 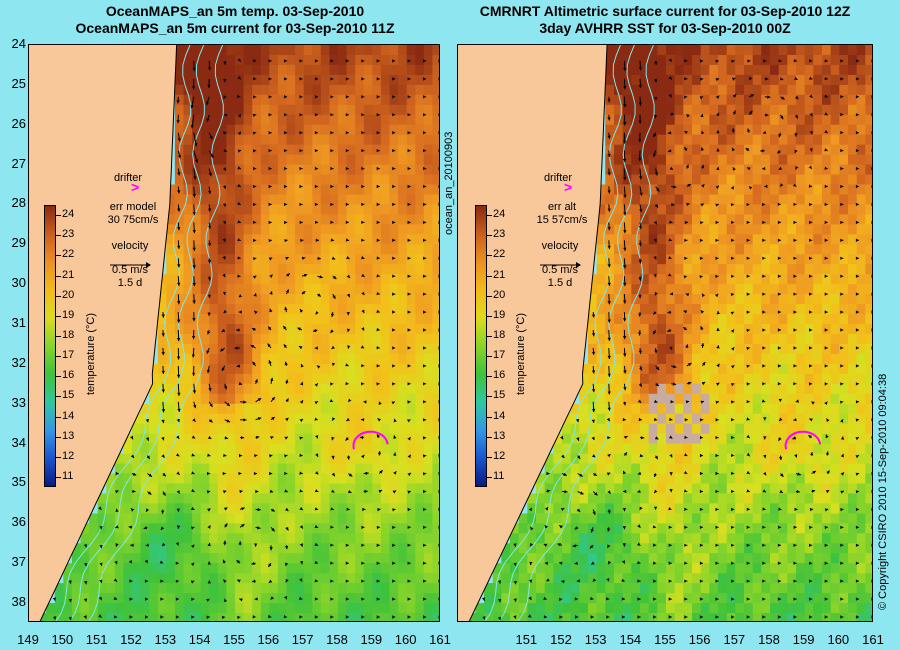 I want to click on colorbar-tick-label: 16, so click(x=68, y=375).